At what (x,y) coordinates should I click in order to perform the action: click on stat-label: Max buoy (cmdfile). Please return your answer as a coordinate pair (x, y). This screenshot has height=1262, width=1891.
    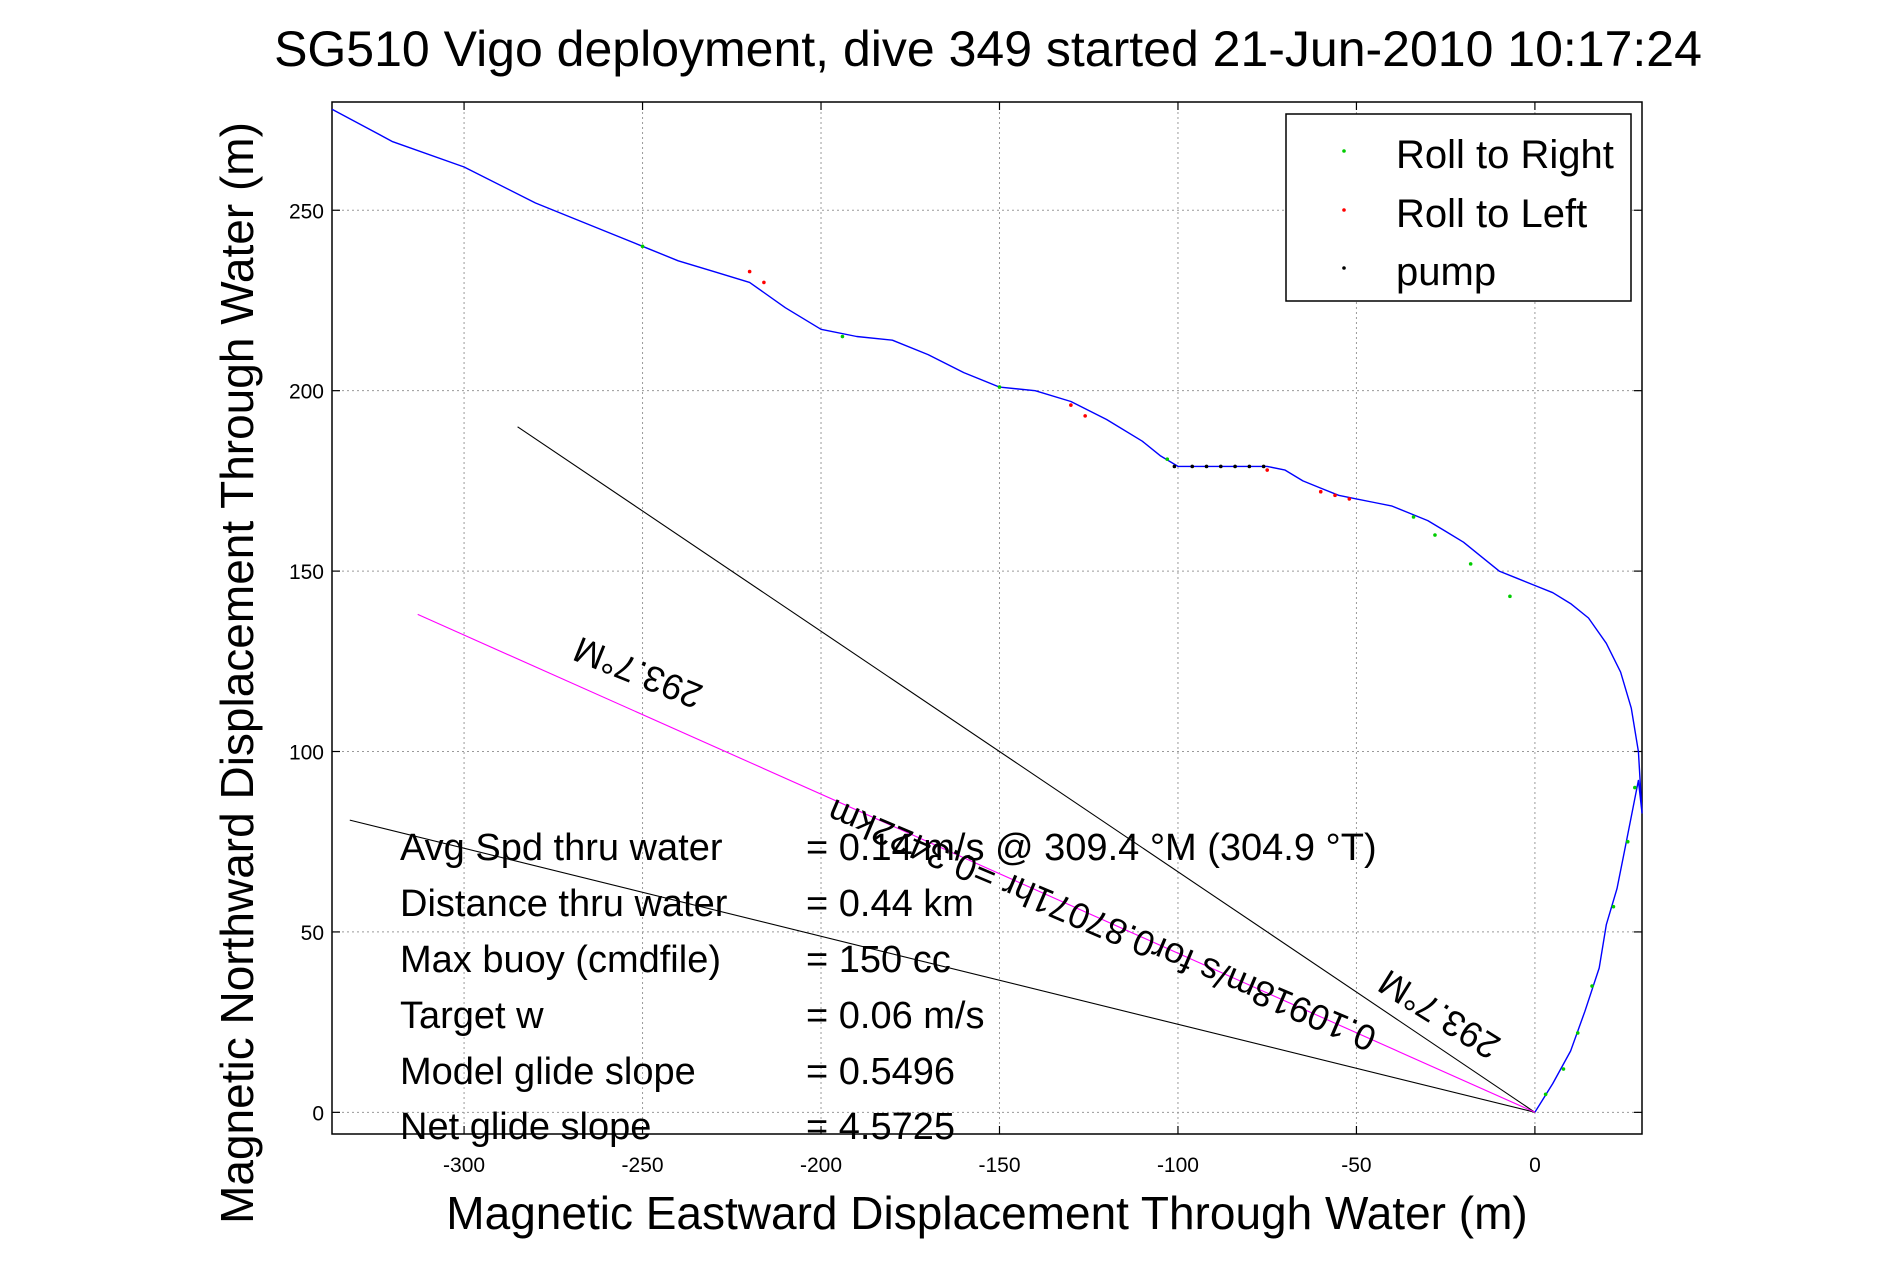
    Looking at the image, I should click on (560, 960).